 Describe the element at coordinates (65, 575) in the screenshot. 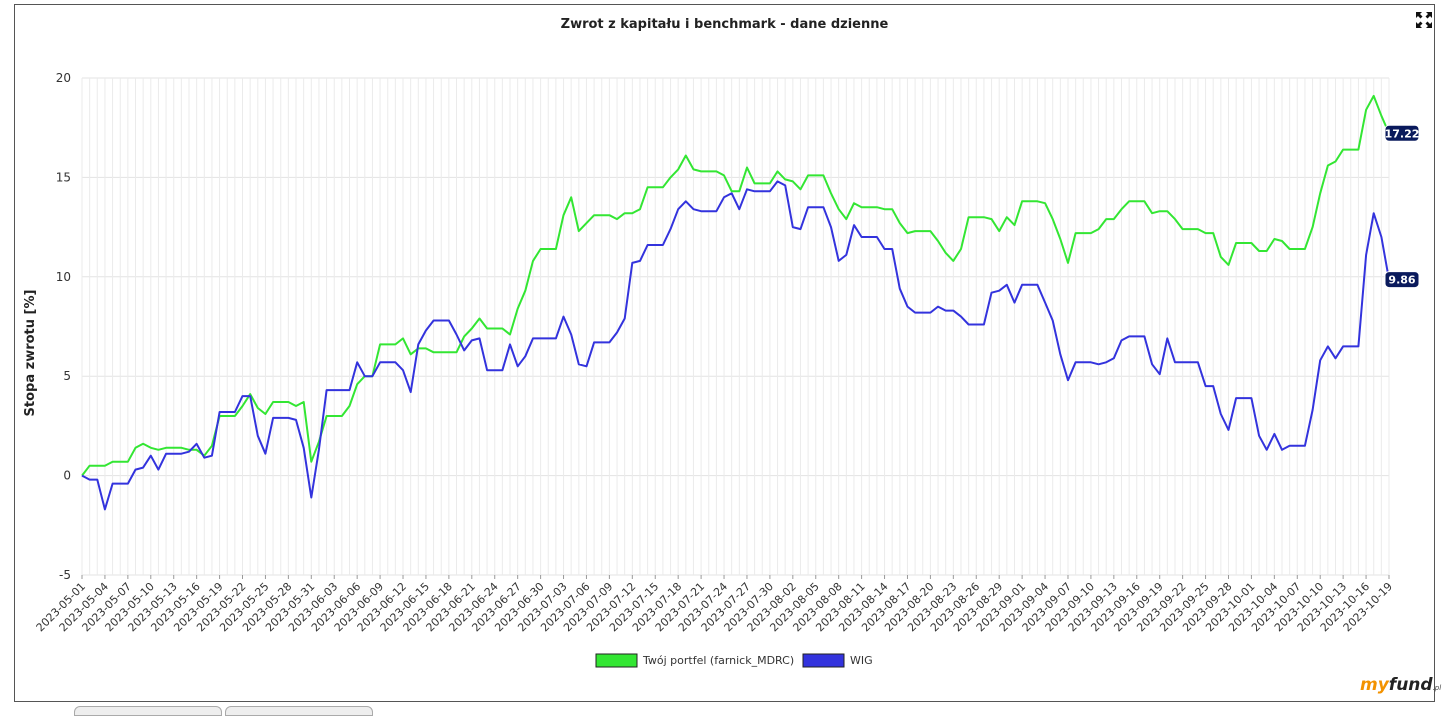

I see `y-tick-label: -5` at that location.